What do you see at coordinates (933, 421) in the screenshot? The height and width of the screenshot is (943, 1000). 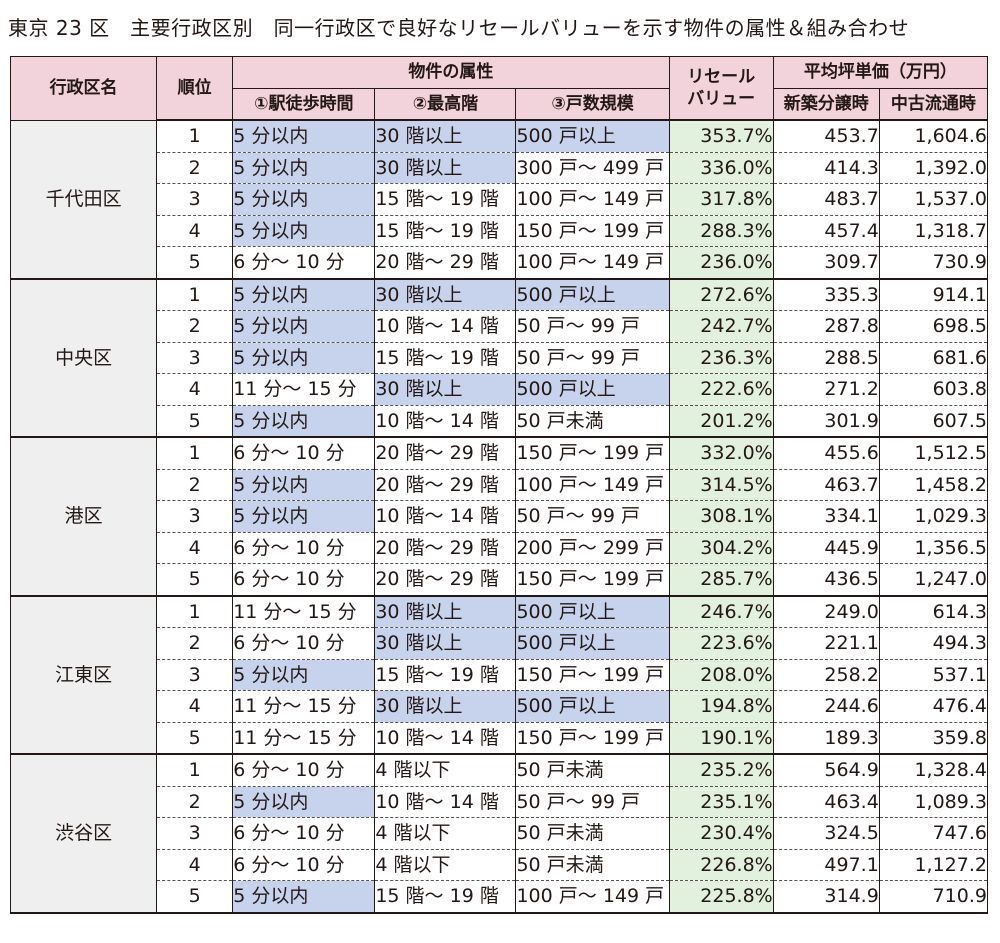 I see `used-price-cell: 607.5` at bounding box center [933, 421].